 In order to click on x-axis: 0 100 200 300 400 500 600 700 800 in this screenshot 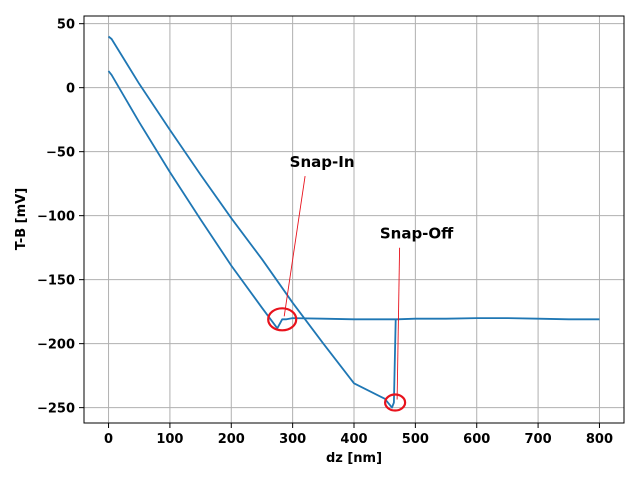, I will do `click(358, 435)`.